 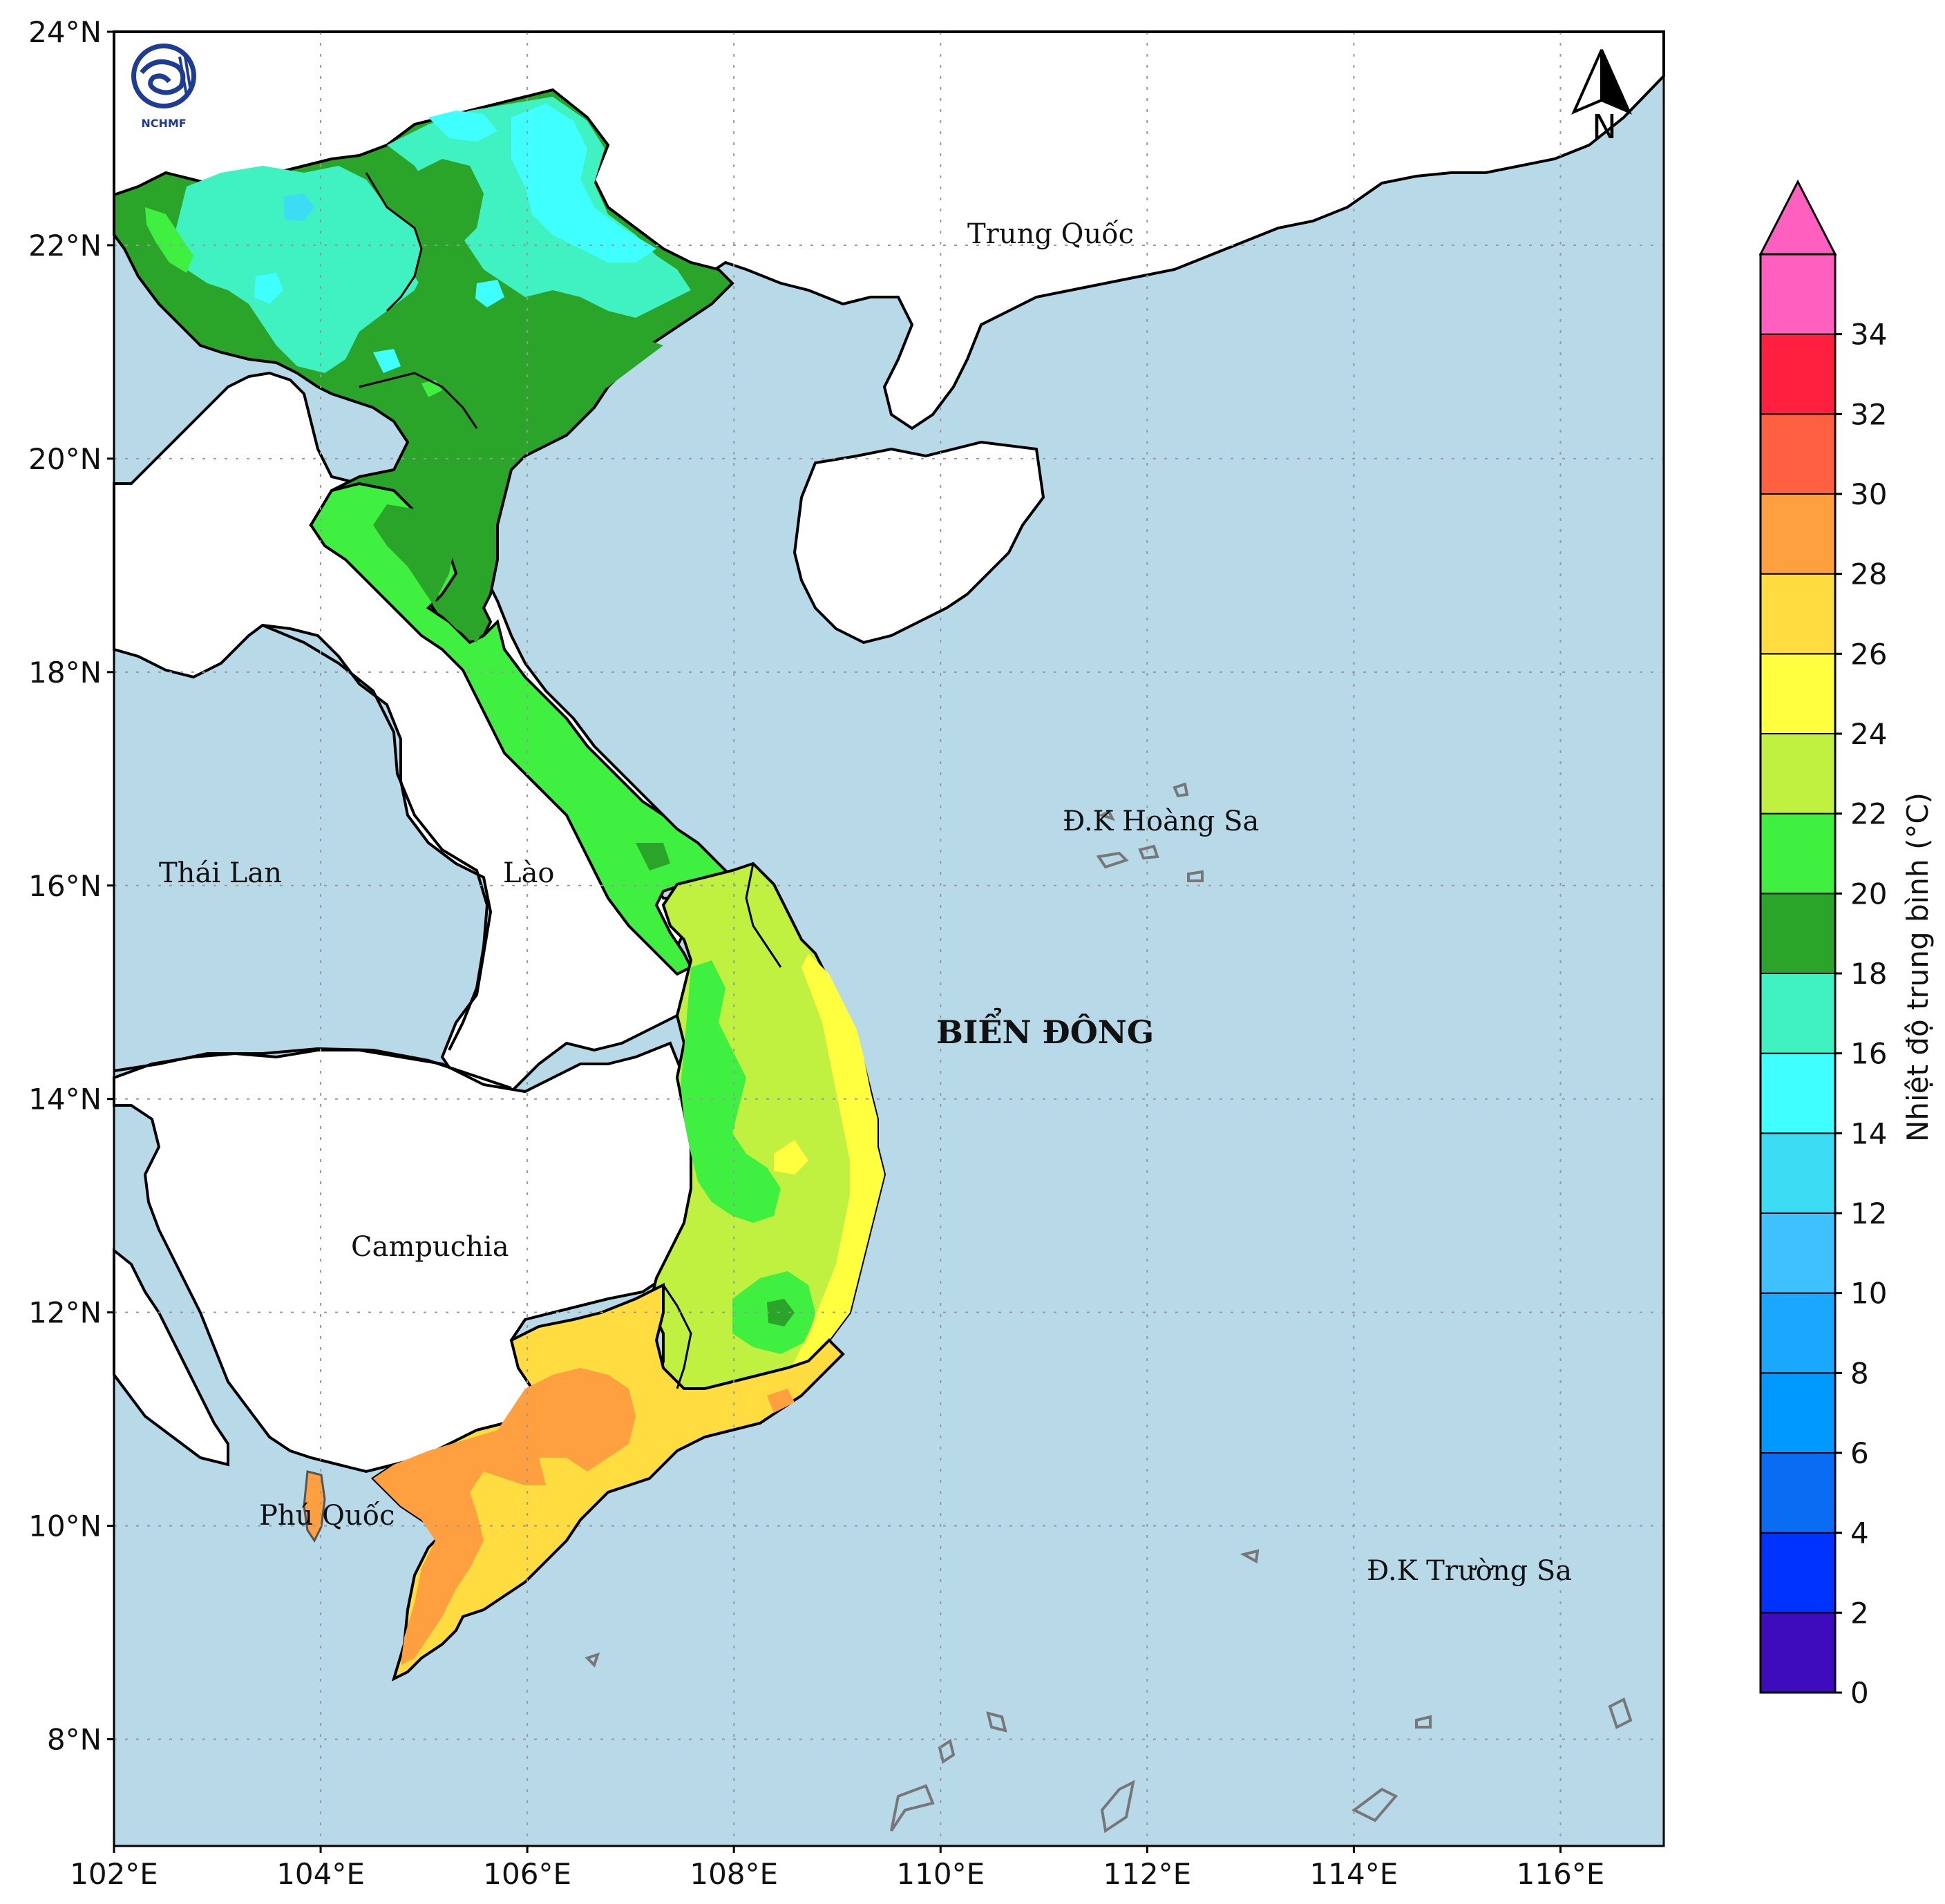 I want to click on lat-tick-label: 18°N, so click(x=65, y=672).